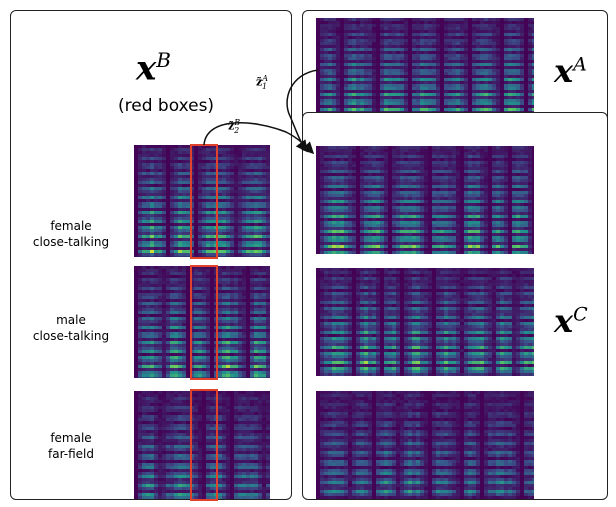 The image size is (616, 507). What do you see at coordinates (237, 130) in the screenshot?
I see `z2b-sub: 2` at bounding box center [237, 130].